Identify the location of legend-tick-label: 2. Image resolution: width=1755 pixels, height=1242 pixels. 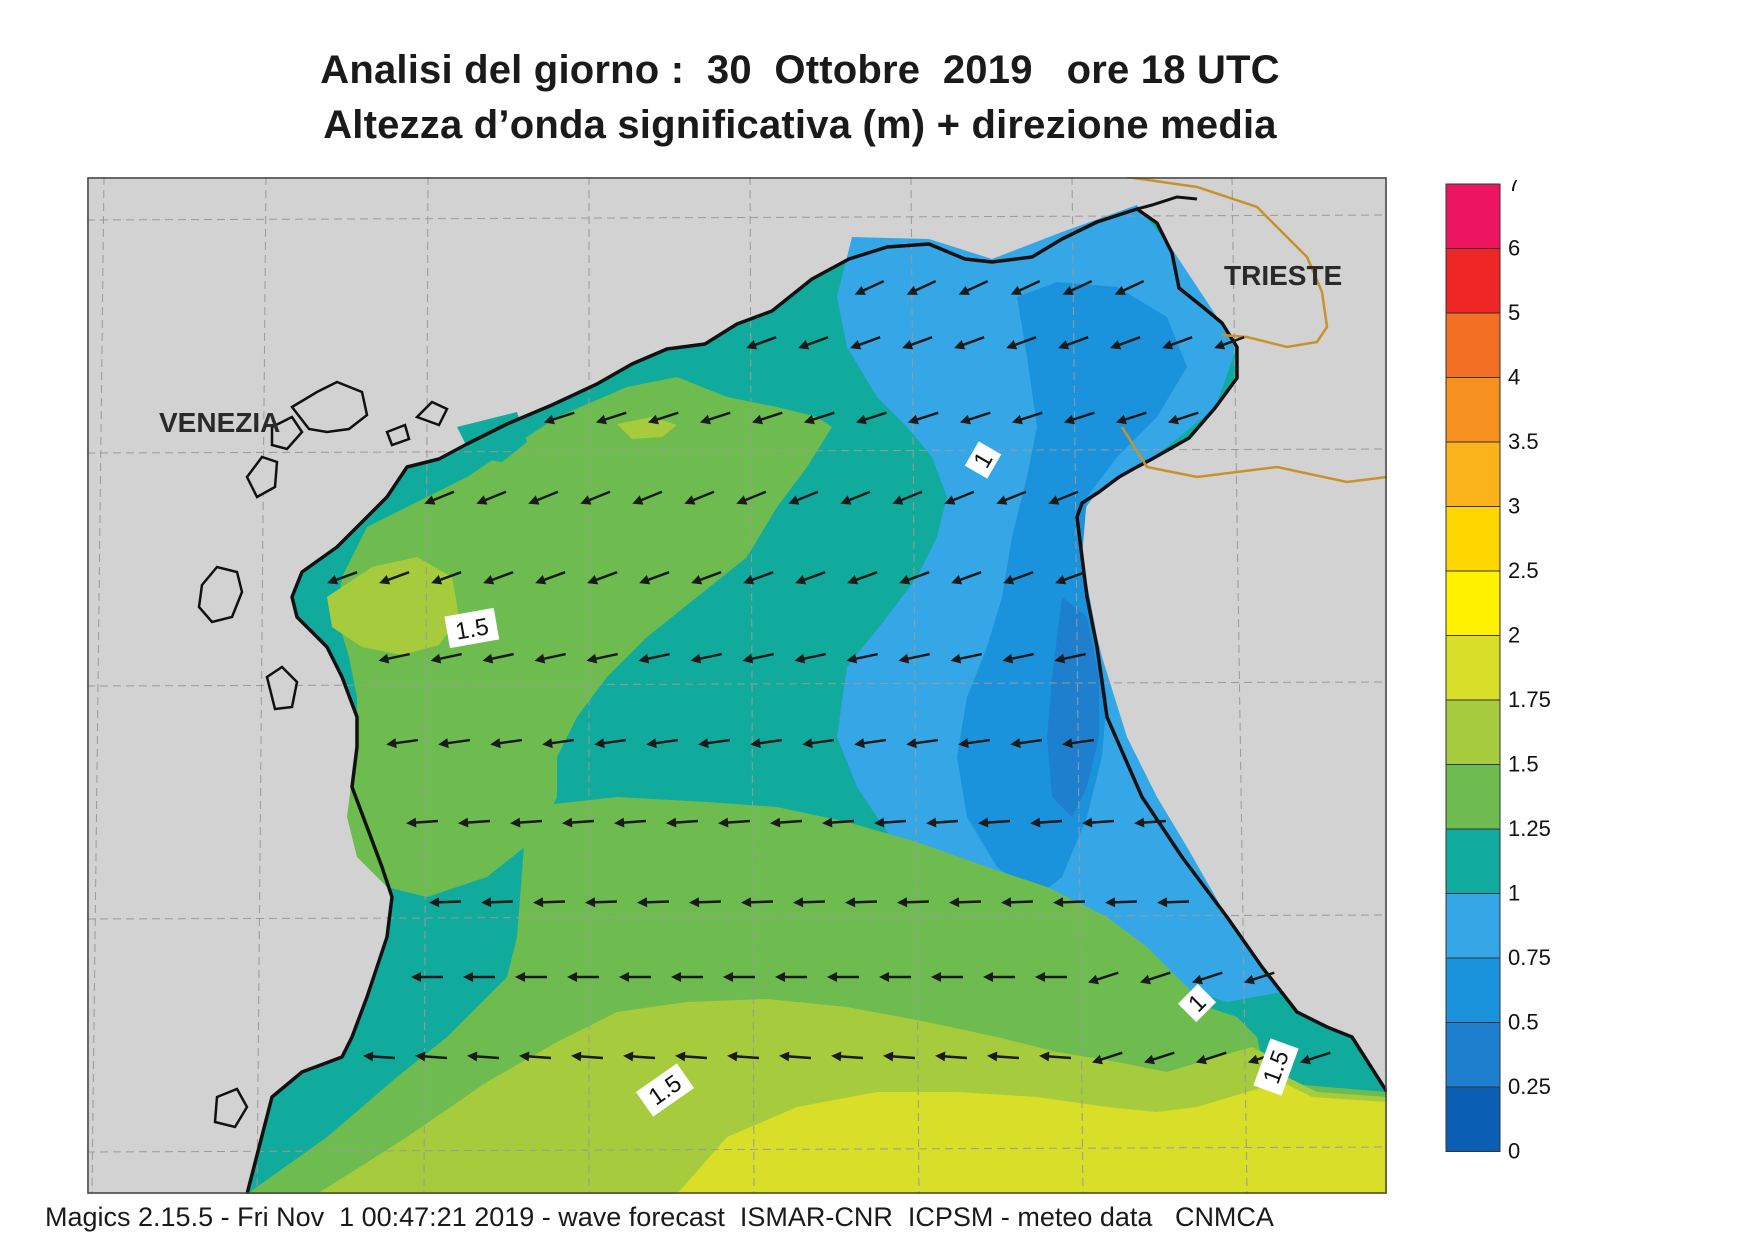
(1514, 635).